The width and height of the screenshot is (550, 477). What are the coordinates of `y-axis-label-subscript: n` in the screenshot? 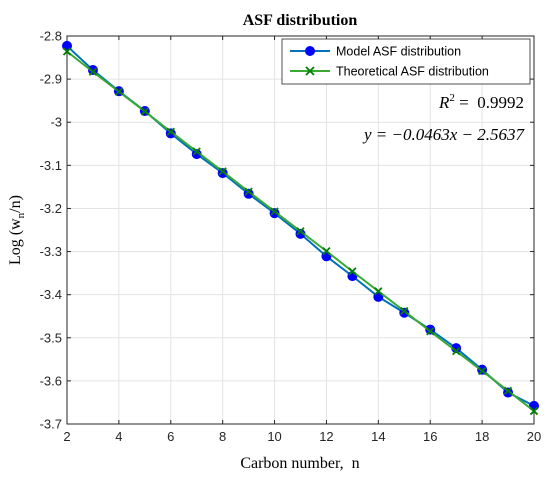 It's located at (21, 215).